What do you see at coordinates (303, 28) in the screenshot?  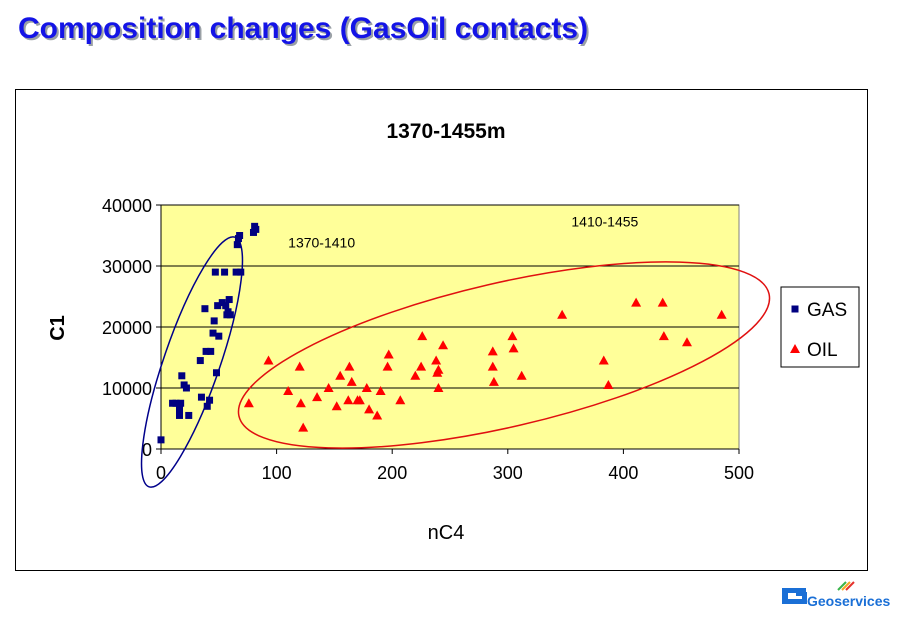 I see `slide-title: Composition changes (GasOil contacts)` at bounding box center [303, 28].